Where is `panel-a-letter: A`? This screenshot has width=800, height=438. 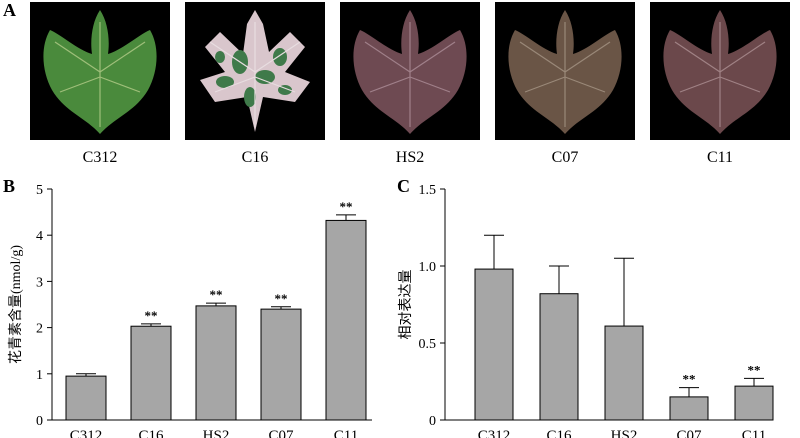 panel-a-letter: A is located at coordinates (9, 10).